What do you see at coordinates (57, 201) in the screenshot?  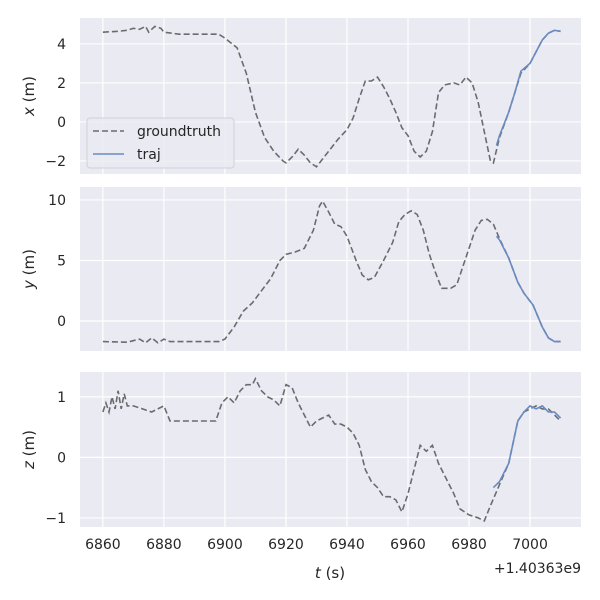 I see `y-tick-label: 10` at bounding box center [57, 201].